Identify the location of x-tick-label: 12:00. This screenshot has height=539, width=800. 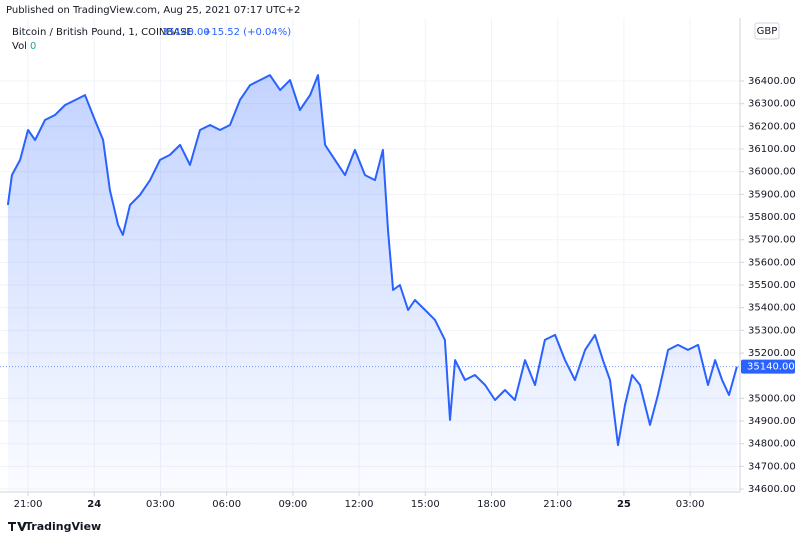
(359, 504).